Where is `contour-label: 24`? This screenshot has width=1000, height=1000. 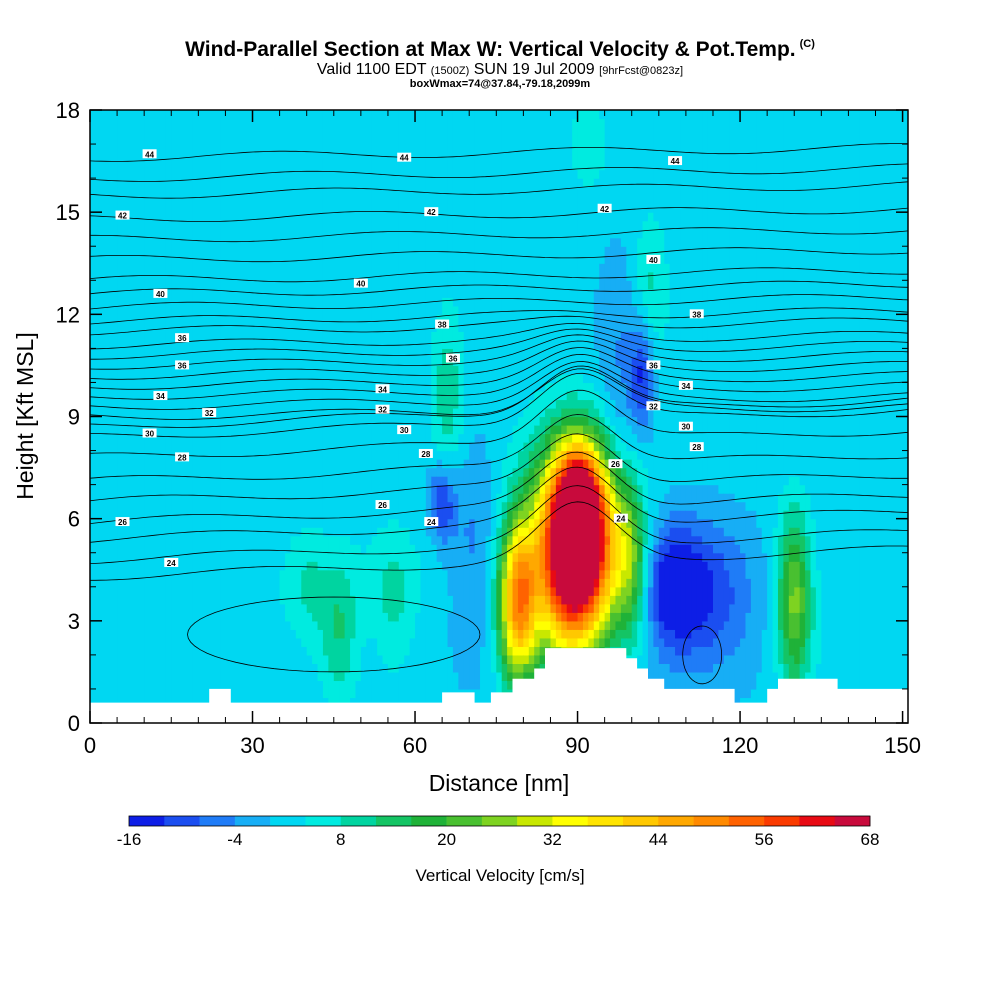
contour-label: 24 is located at coordinates (431, 522).